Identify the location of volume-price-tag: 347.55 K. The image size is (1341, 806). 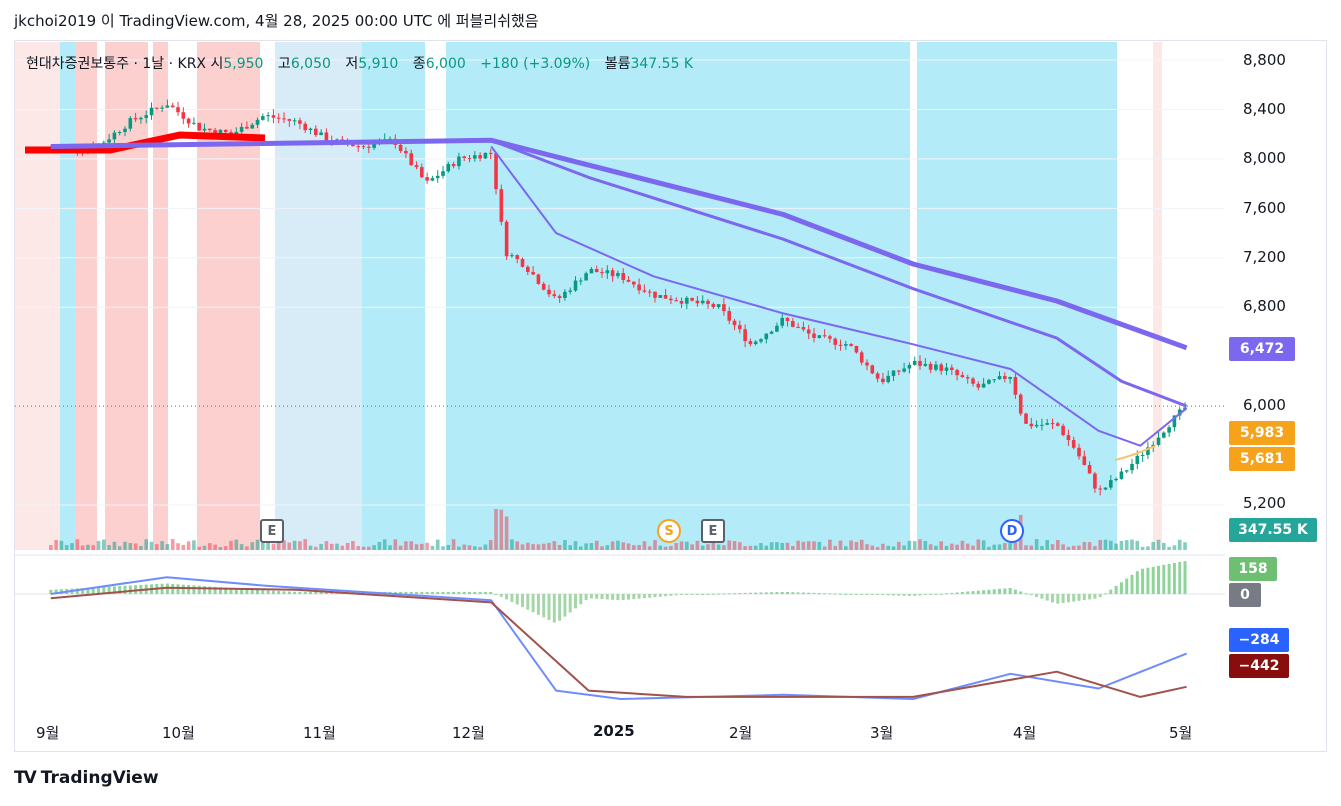
(1273, 530).